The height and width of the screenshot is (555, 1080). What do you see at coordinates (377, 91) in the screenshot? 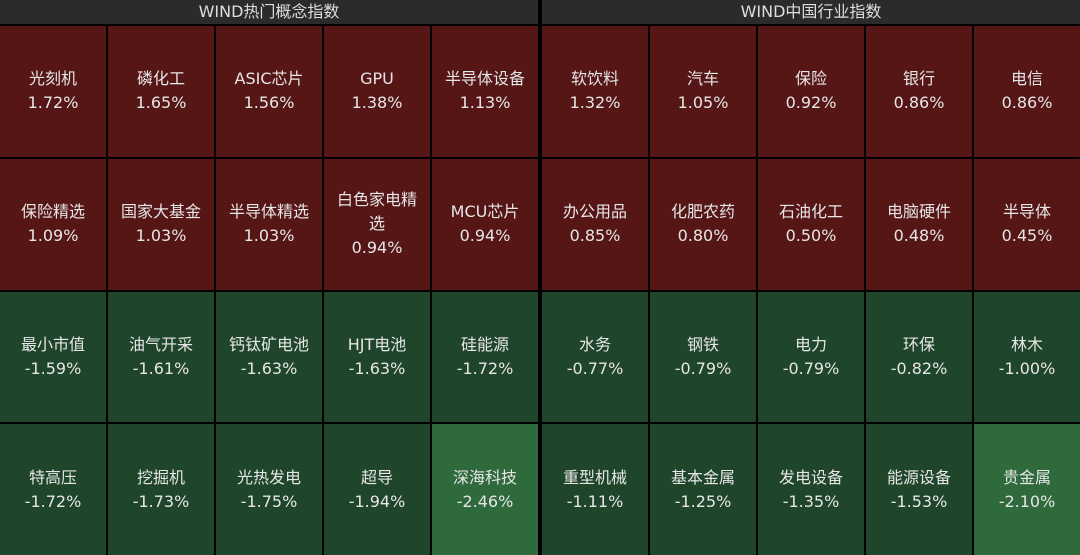
I see `tile: GPU 1.38%` at bounding box center [377, 91].